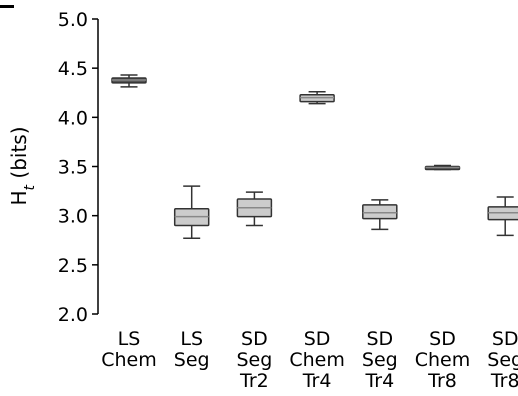  I want to click on y-axis: 2.0 2.5 3.0 3.5 4.0 4.5 5.0, so click(78, 167).